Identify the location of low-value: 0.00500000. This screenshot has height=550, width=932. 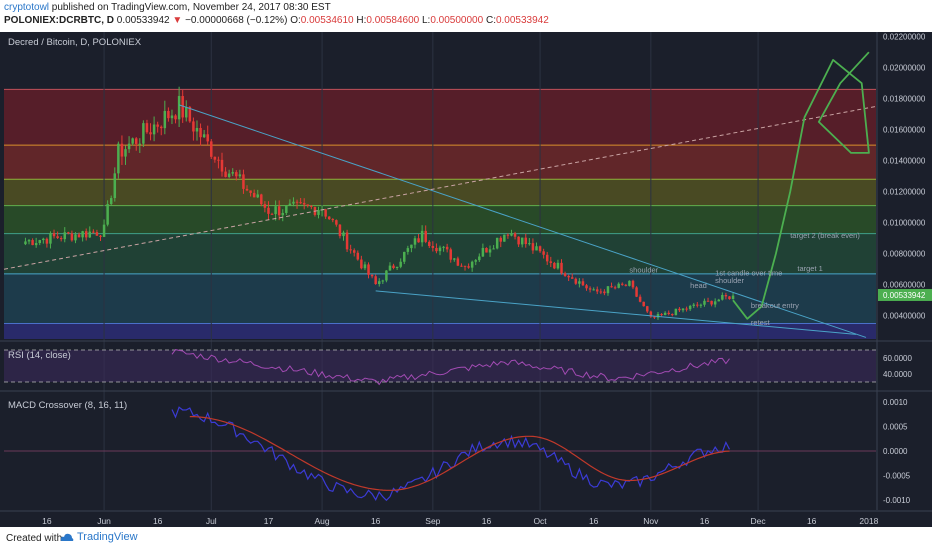
(457, 20).